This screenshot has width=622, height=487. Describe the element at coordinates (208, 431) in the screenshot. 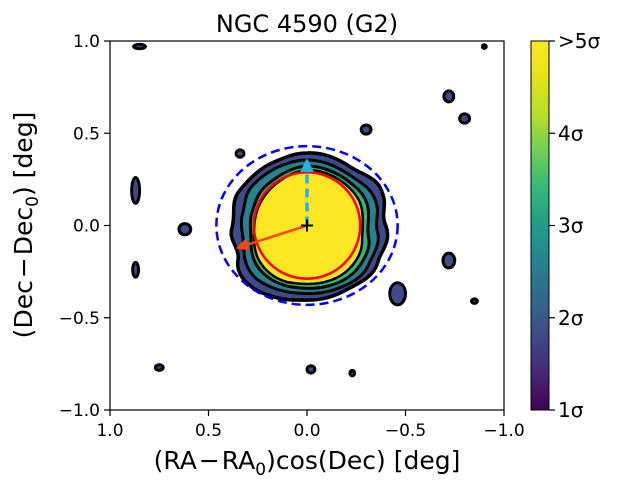

I see `x-tick-label: 0.5` at that location.